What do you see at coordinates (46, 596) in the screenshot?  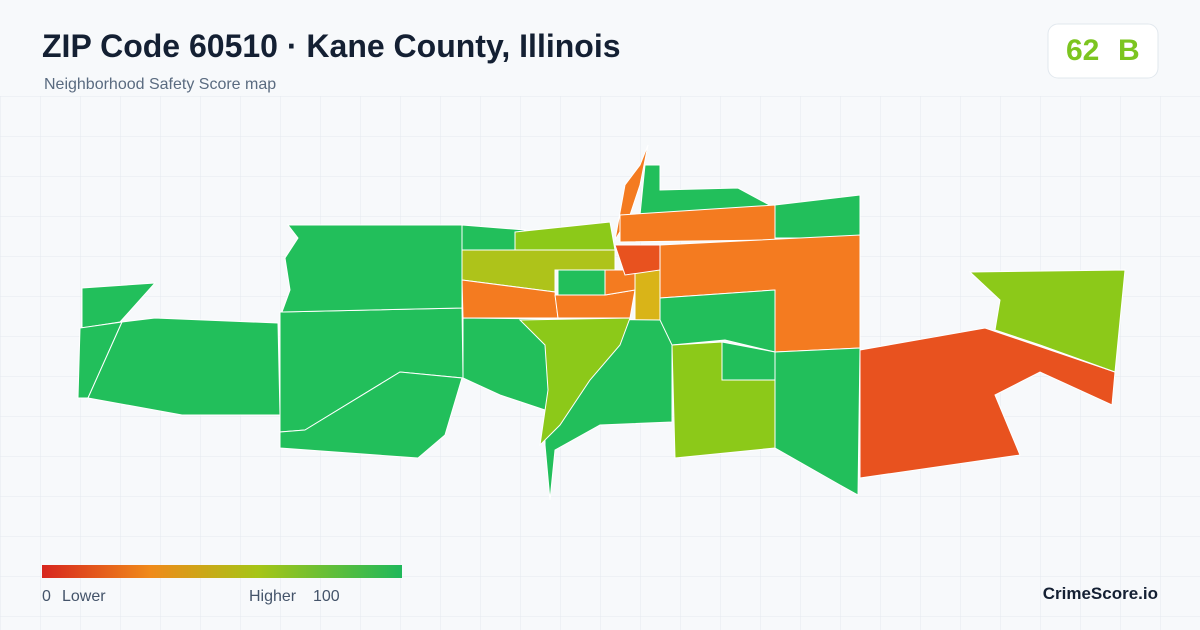 I see `legend-min: 0` at bounding box center [46, 596].